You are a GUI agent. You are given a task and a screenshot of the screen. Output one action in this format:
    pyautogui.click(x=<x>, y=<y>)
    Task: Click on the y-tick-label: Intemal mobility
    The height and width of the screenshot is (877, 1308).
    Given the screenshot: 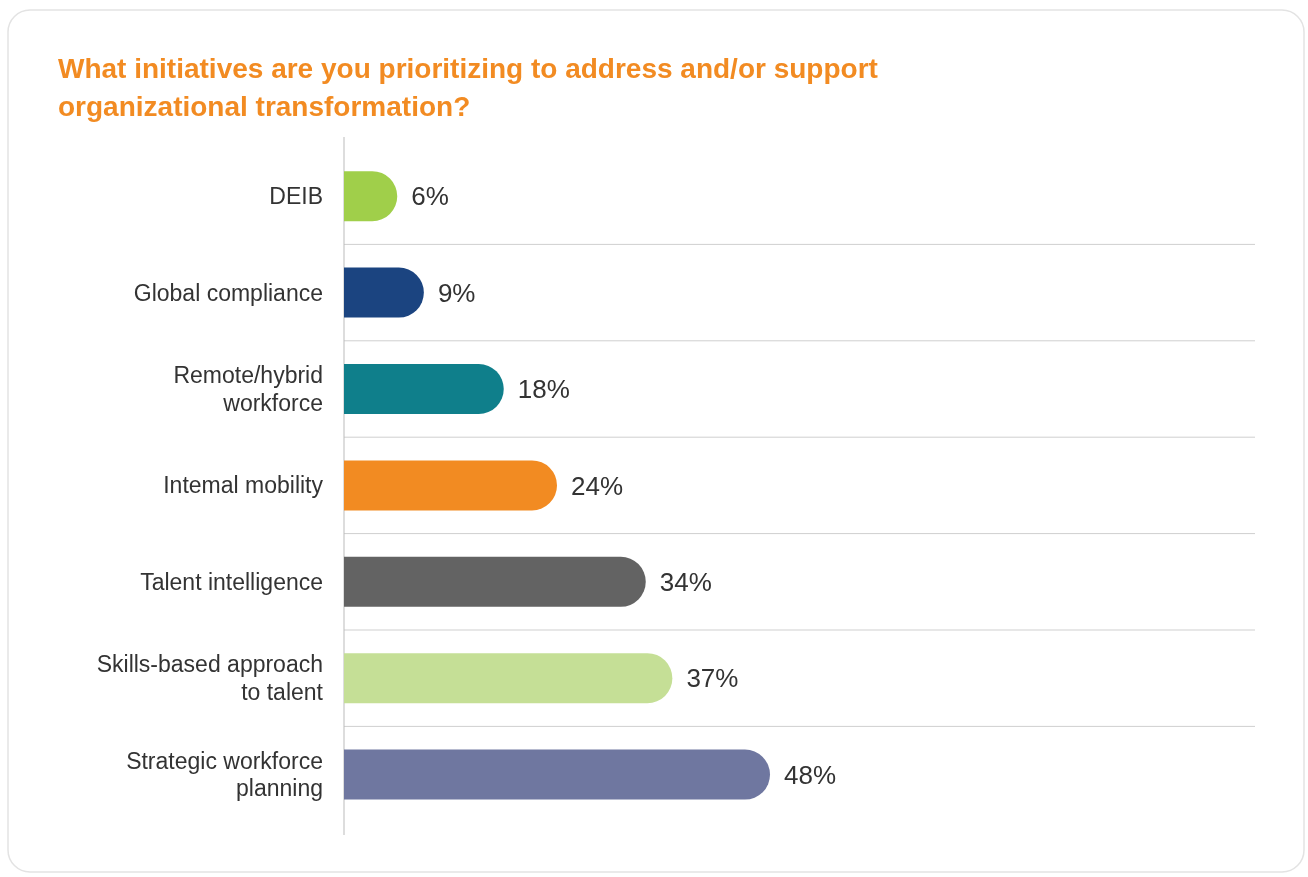 What is the action you would take?
    pyautogui.click(x=243, y=485)
    